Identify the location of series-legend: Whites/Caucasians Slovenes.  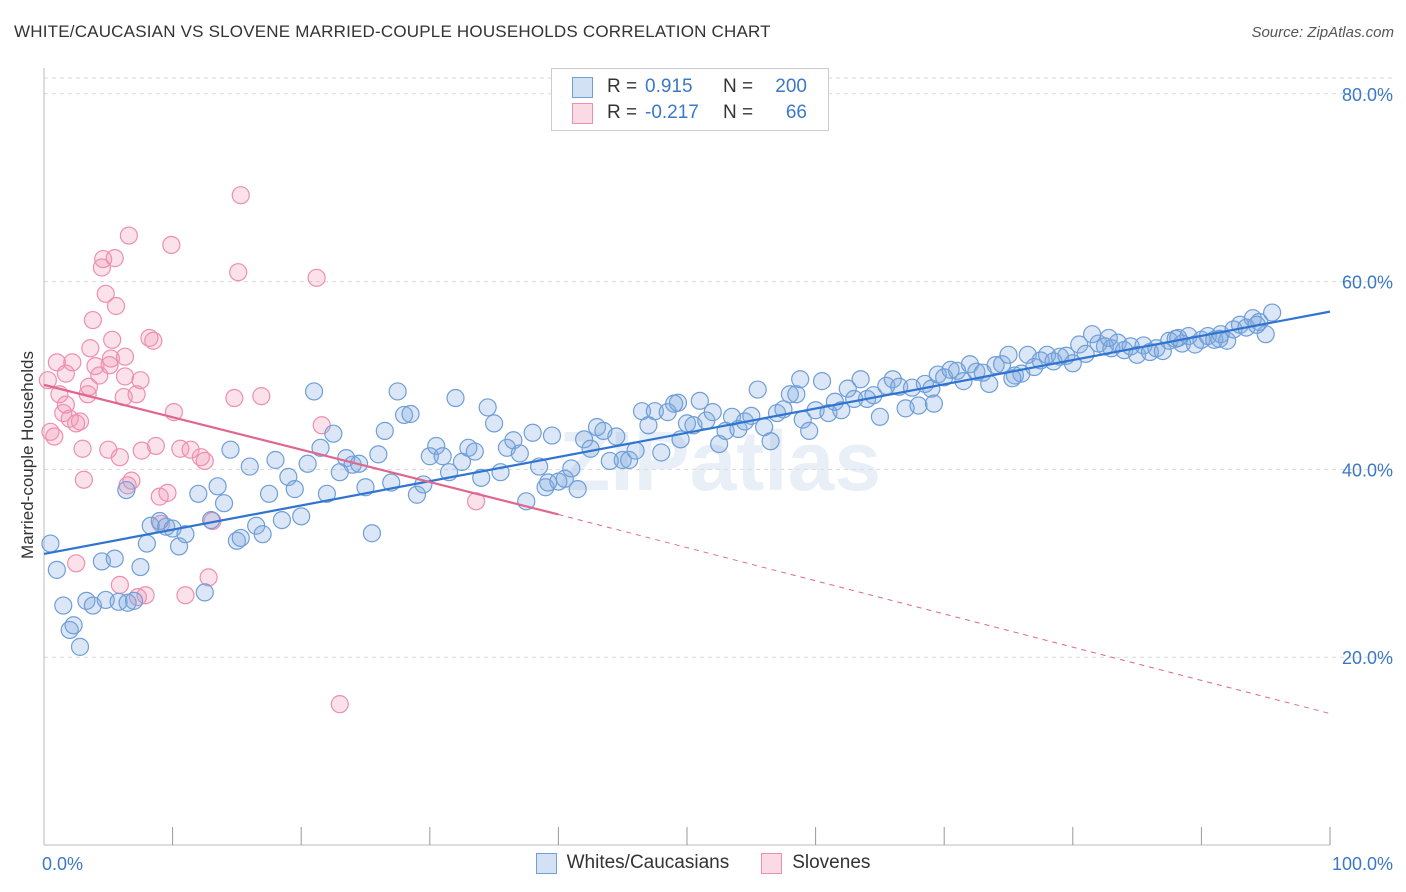
(703, 863).